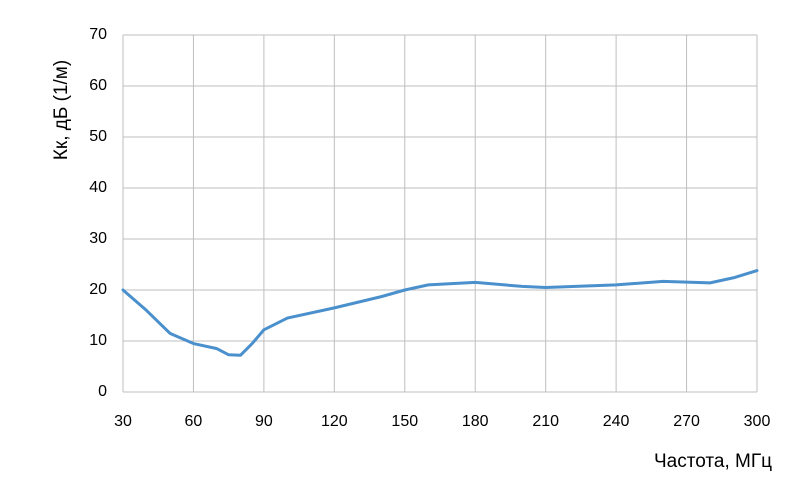  What do you see at coordinates (61, 110) in the screenshot?
I see `y-axis-label: Кк, дБ (1/м)` at bounding box center [61, 110].